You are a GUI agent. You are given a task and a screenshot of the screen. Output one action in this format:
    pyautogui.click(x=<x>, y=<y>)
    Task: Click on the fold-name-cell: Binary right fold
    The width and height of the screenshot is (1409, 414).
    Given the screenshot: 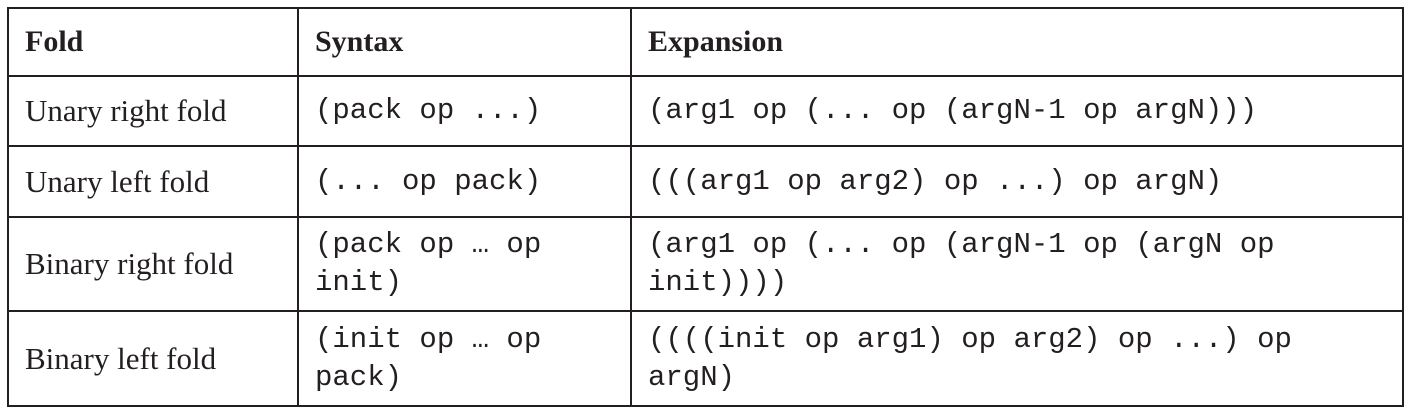 What is the action you would take?
    pyautogui.click(x=153, y=264)
    